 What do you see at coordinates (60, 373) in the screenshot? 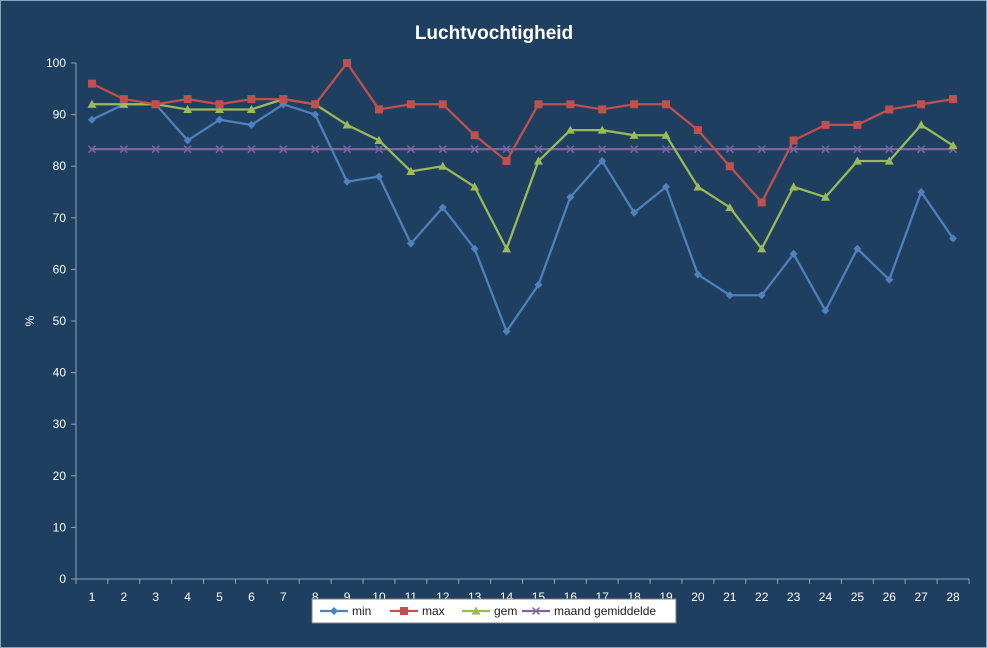
I see `y-tick-label: 40` at bounding box center [60, 373].